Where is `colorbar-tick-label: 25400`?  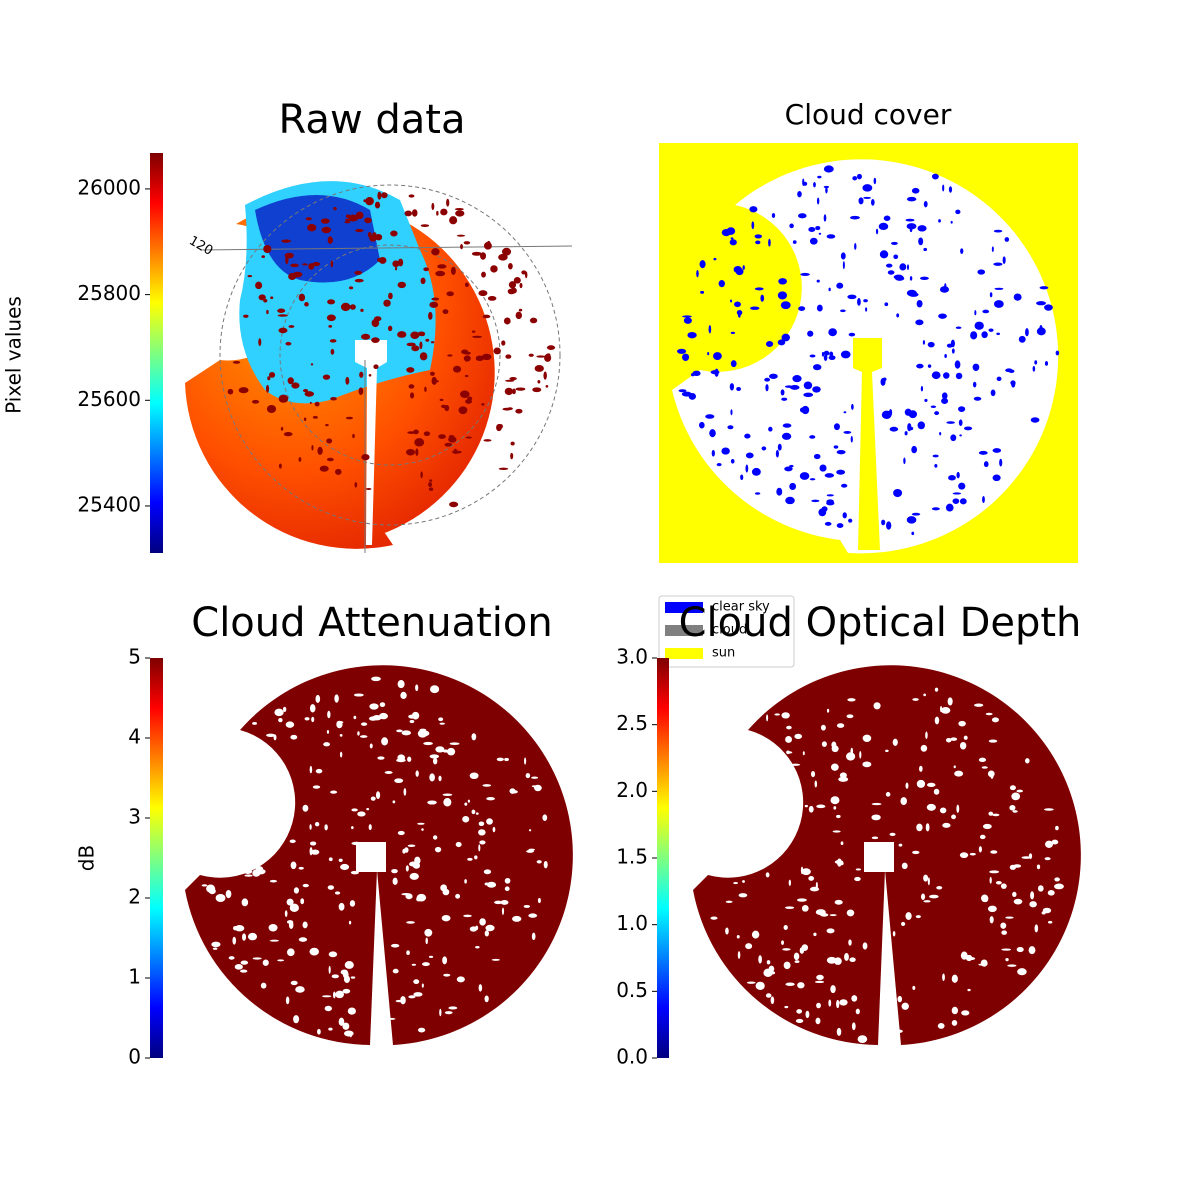 colorbar-tick-label: 25400 is located at coordinates (109, 504).